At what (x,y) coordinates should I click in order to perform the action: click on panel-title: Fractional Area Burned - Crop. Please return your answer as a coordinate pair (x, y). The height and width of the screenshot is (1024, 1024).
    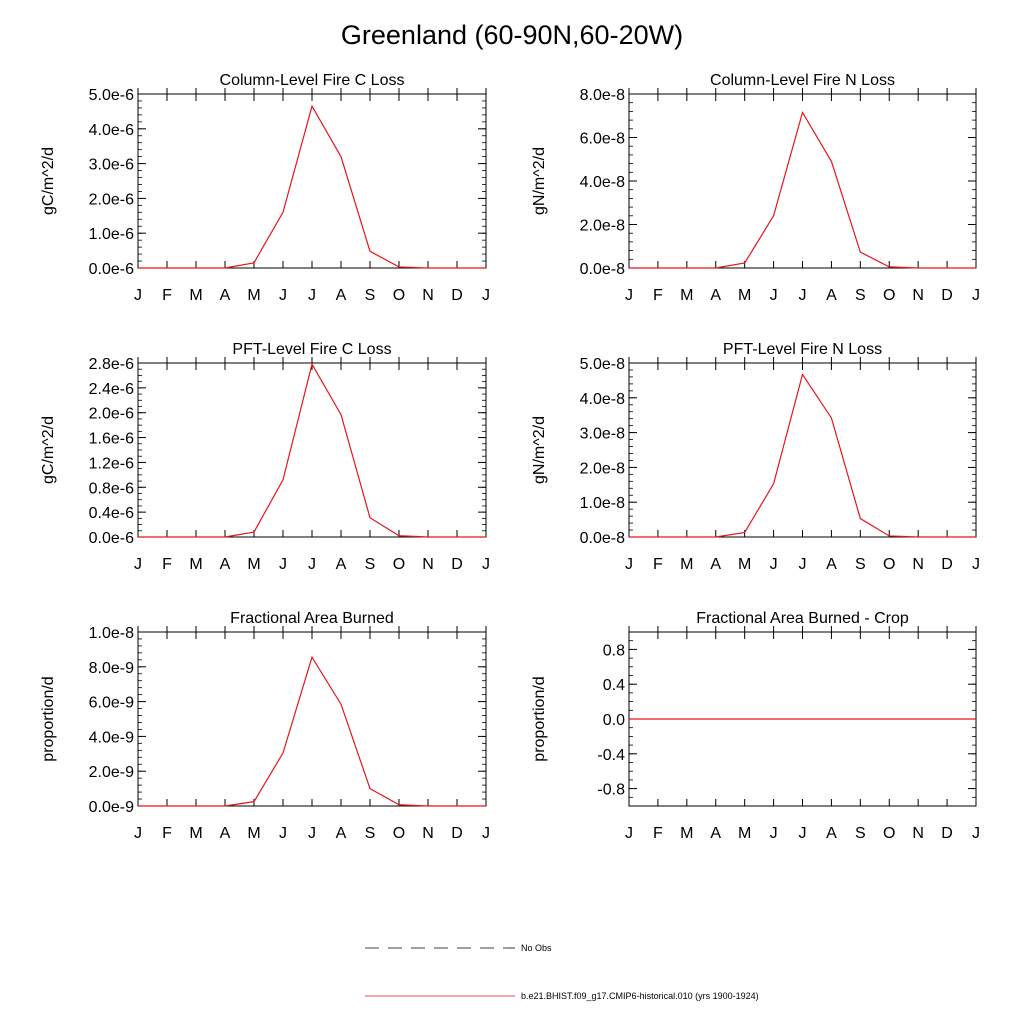
    Looking at the image, I should click on (802, 618).